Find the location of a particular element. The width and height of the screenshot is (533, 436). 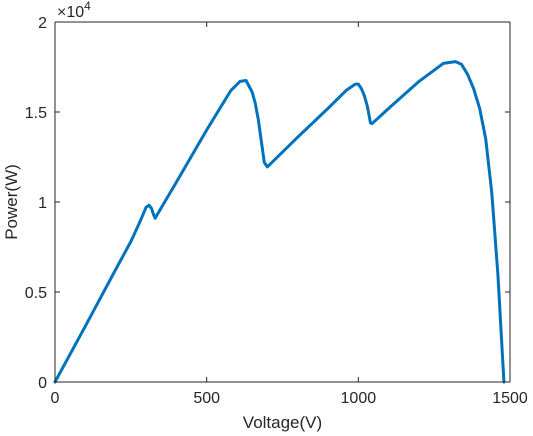

y-axis-title: Power(W) is located at coordinates (11, 202).